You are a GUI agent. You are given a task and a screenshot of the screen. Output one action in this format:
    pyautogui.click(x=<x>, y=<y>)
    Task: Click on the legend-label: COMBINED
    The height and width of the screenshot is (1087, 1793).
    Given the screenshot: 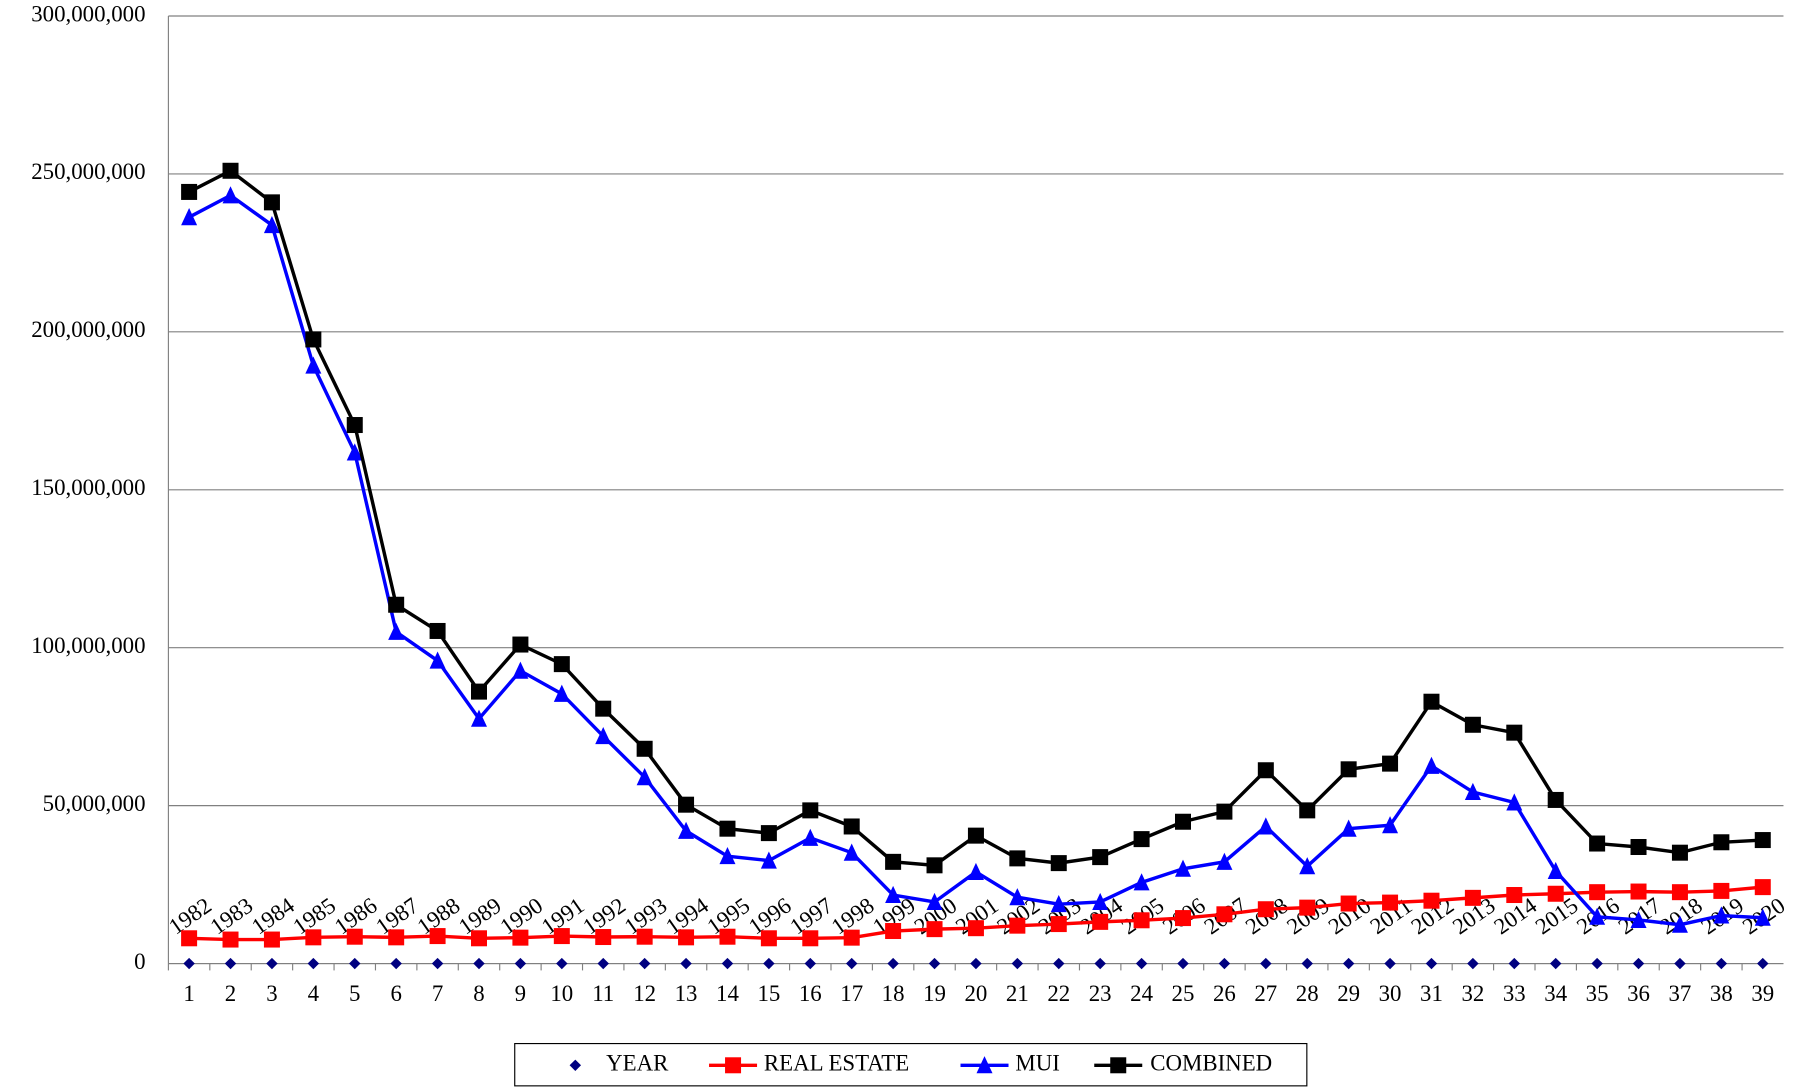 What is the action you would take?
    pyautogui.click(x=1211, y=1063)
    